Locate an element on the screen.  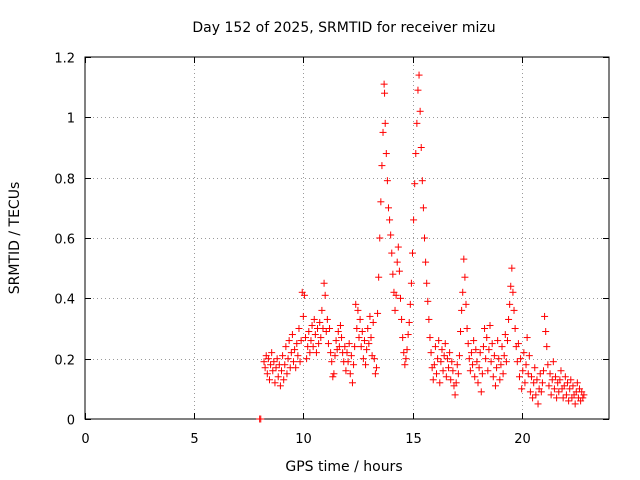
x-tick-label: 10 is located at coordinates (303, 439).